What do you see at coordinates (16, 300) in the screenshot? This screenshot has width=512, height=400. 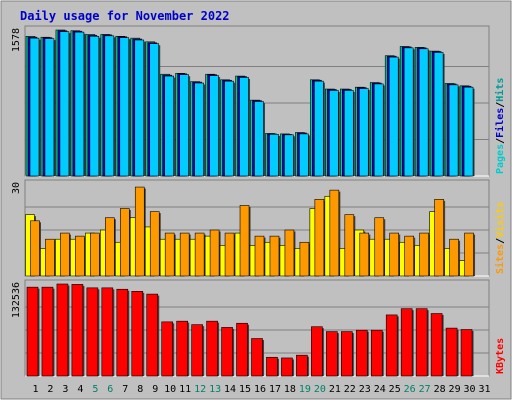 I see `kbytes-max-label: 132536` at bounding box center [16, 300].